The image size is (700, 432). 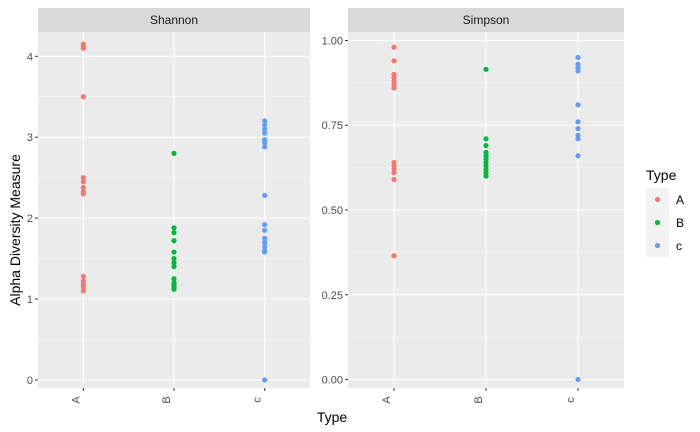 I want to click on y-tick-label: 2, so click(x=30, y=219).